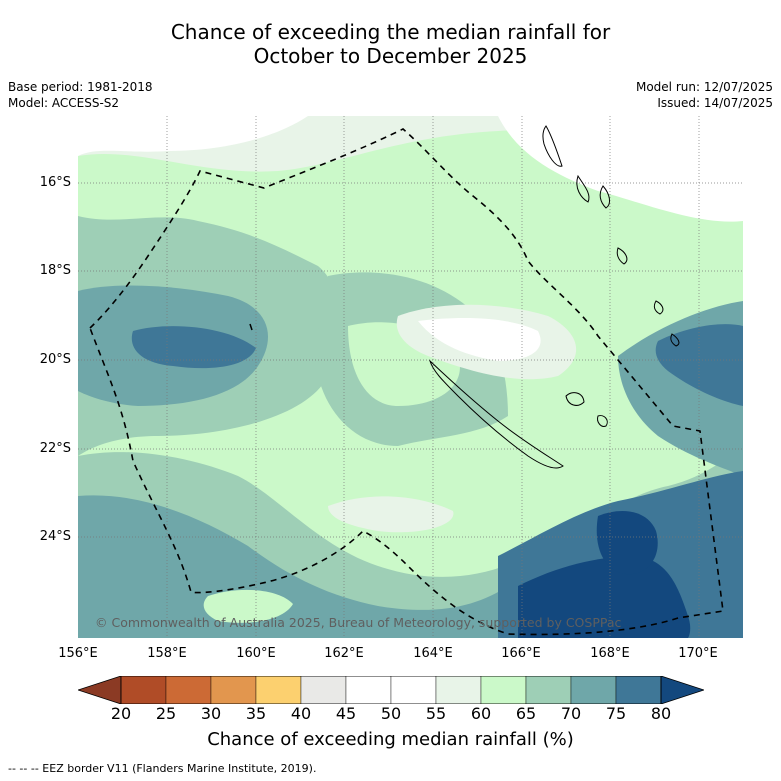 The height and width of the screenshot is (781, 781). Describe the element at coordinates (55, 359) in the screenshot. I see `lat-label-20s: 20°S` at that location.